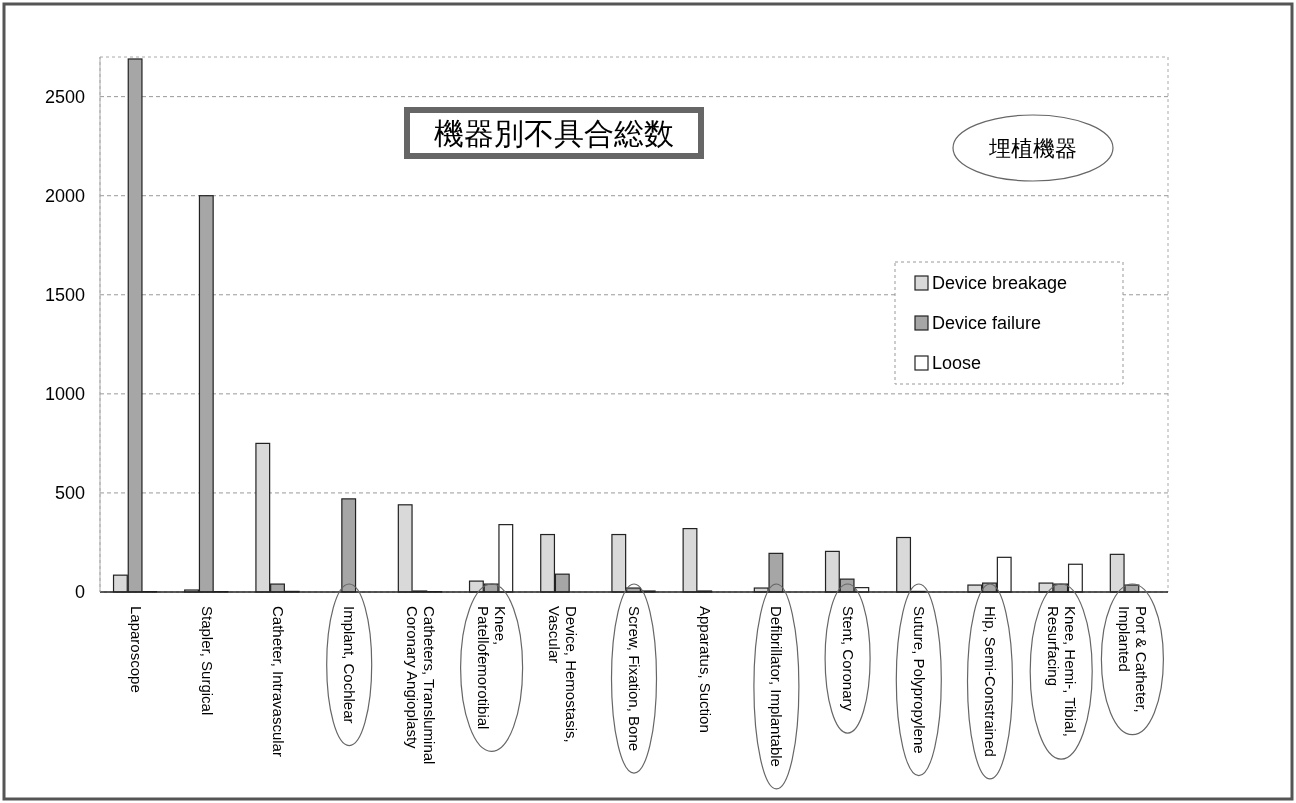 Image resolution: width=1296 pixels, height=803 pixels. What do you see at coordinates (136, 649) in the screenshot?
I see `x-tick-label: Laparoscope` at bounding box center [136, 649].